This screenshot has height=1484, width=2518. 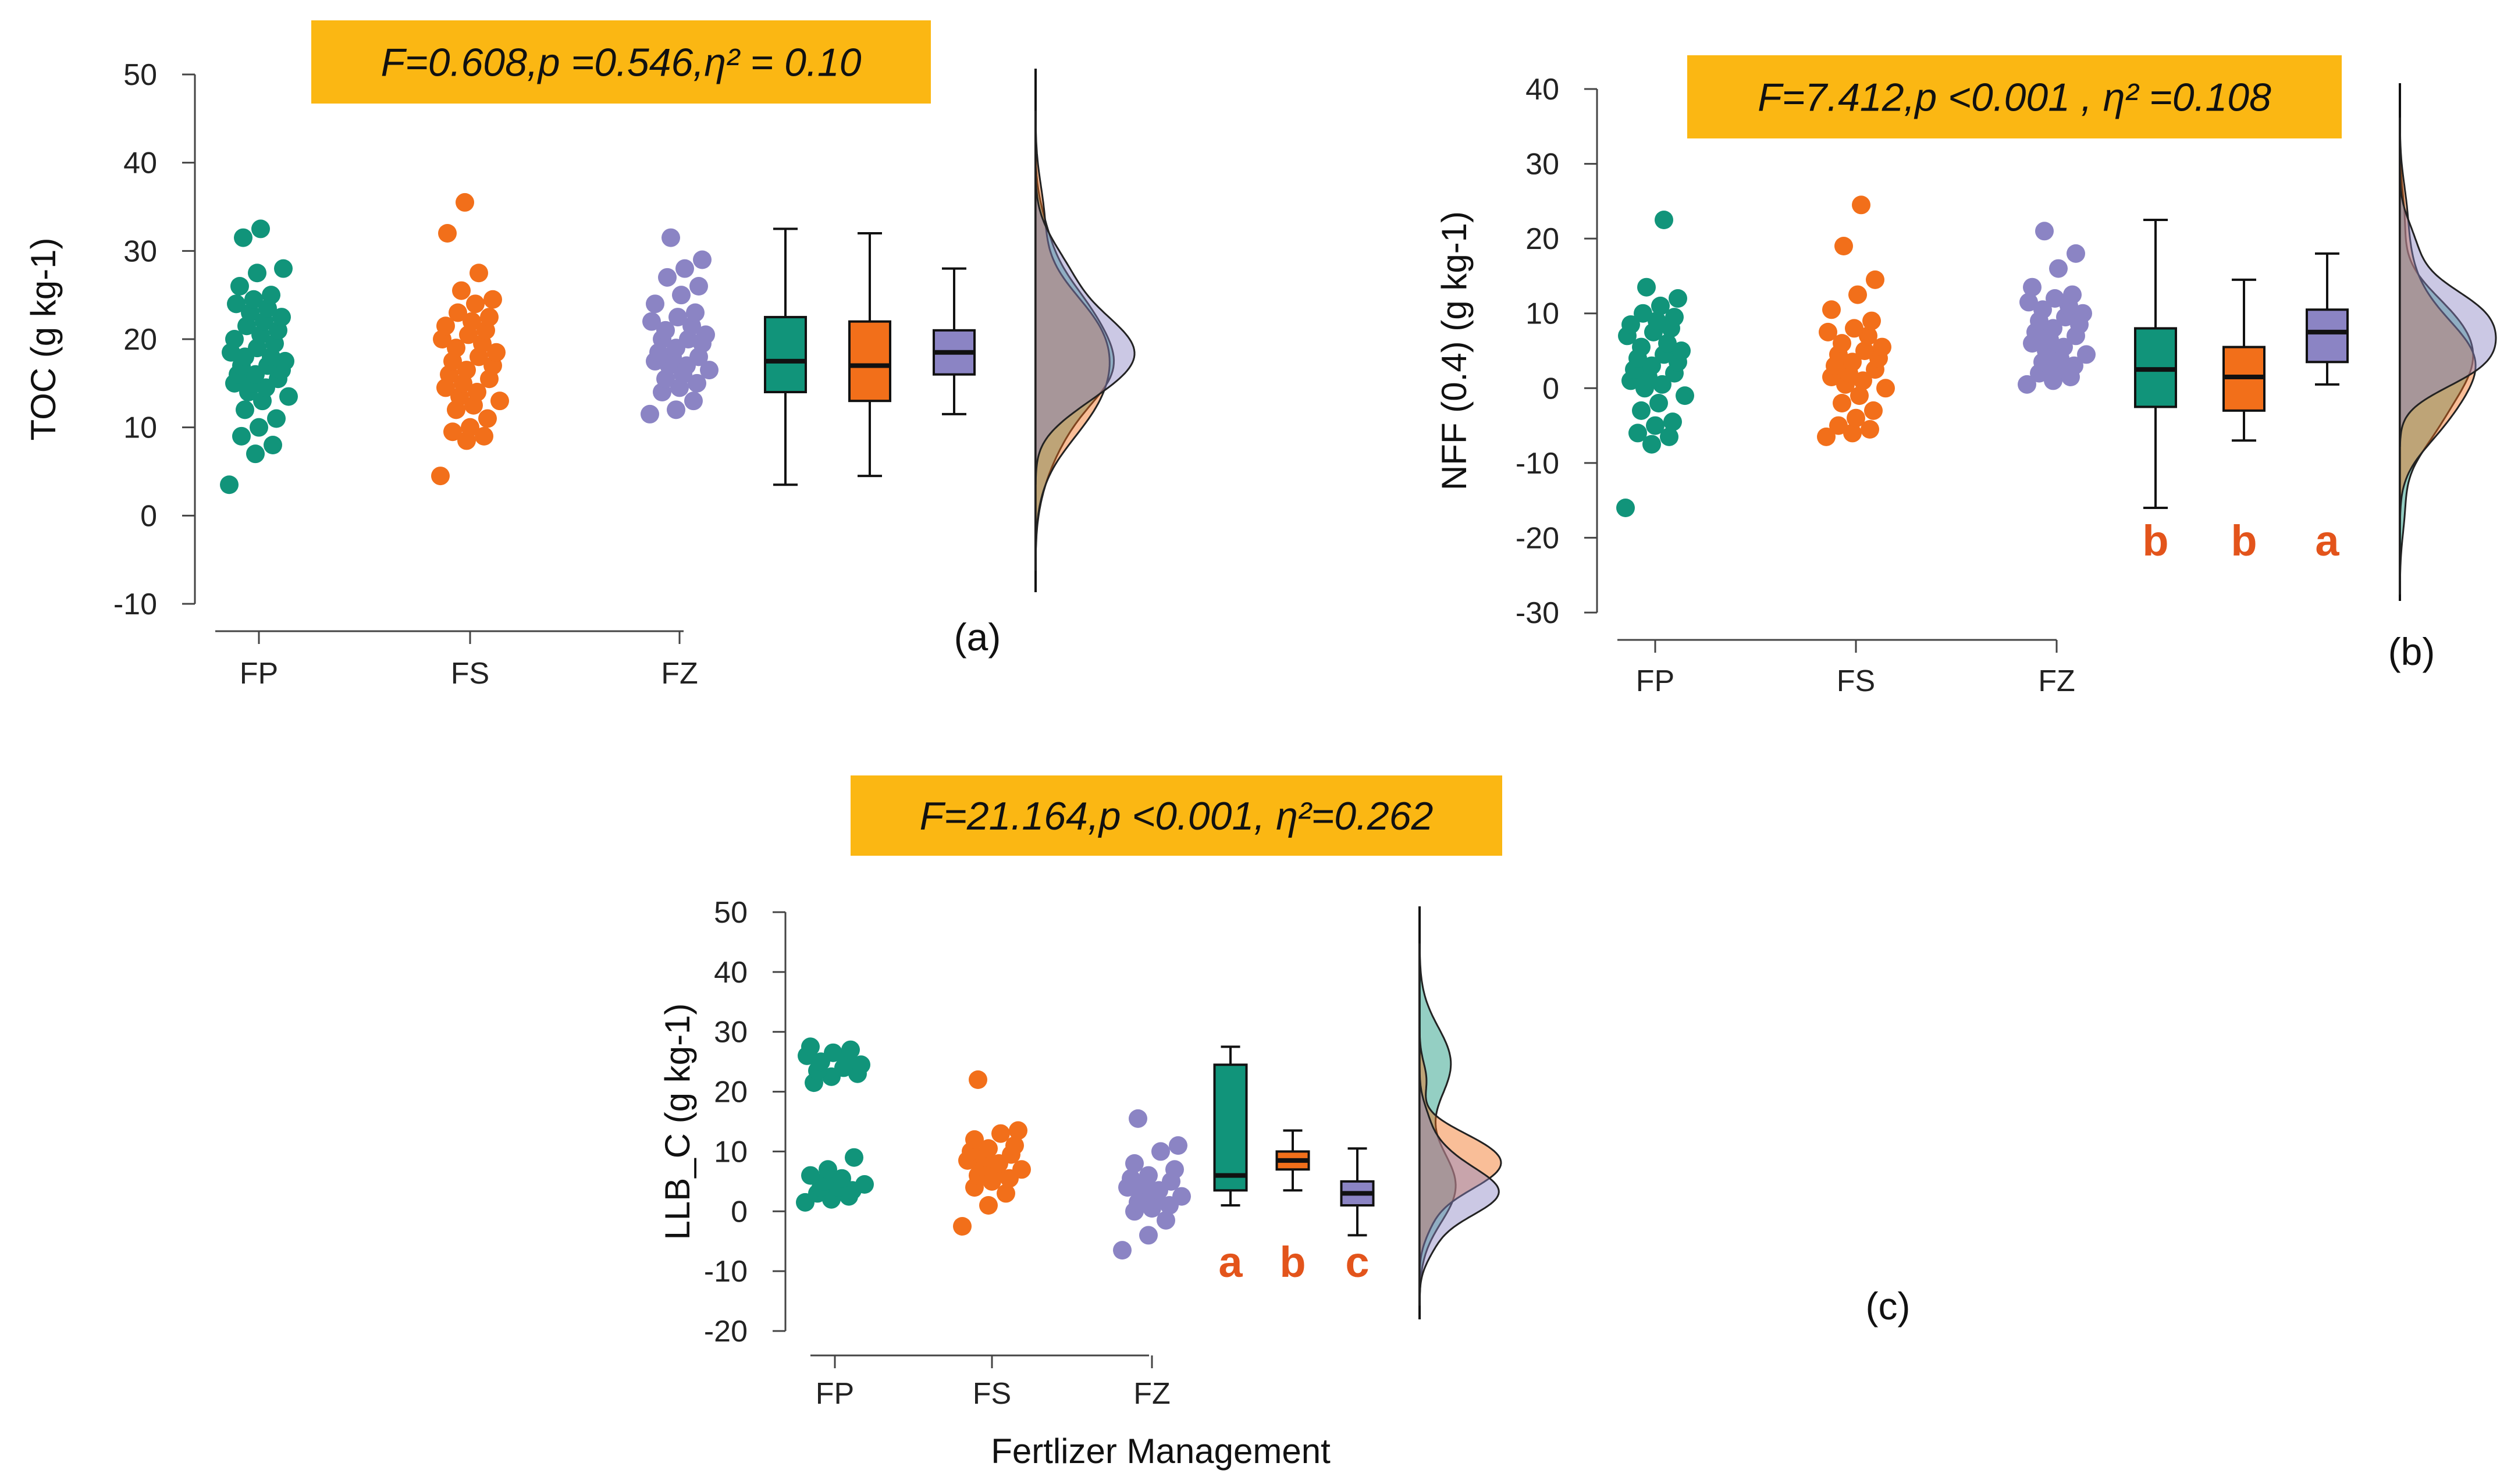 I want to click on y-axis-title: NFF (0.4) (g kg-1), so click(x=1454, y=350).